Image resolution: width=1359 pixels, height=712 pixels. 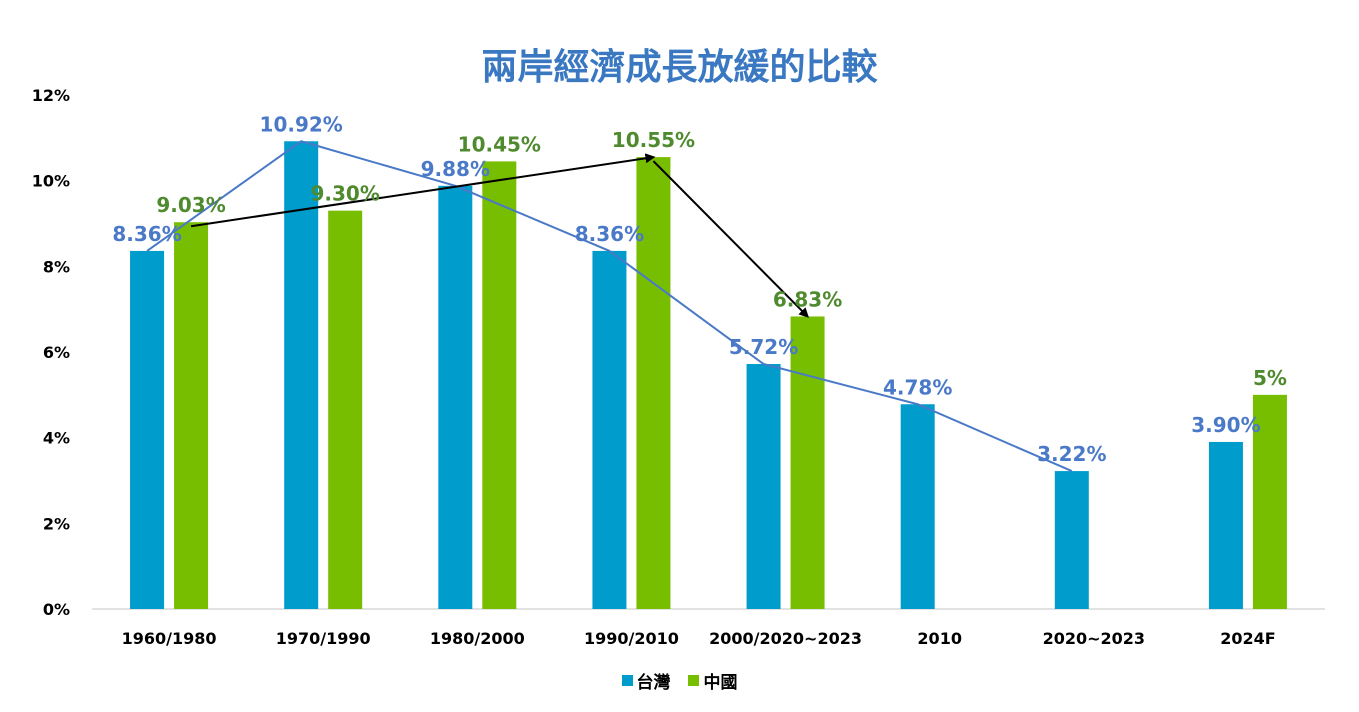 I want to click on data-label-taiwan: 4.78%, so click(x=917, y=387).